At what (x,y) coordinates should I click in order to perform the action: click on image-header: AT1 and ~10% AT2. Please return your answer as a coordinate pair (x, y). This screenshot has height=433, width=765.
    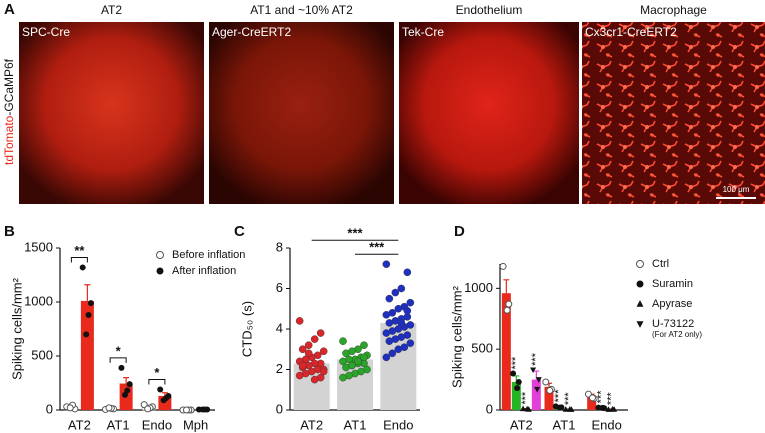
    Looking at the image, I should click on (301, 10).